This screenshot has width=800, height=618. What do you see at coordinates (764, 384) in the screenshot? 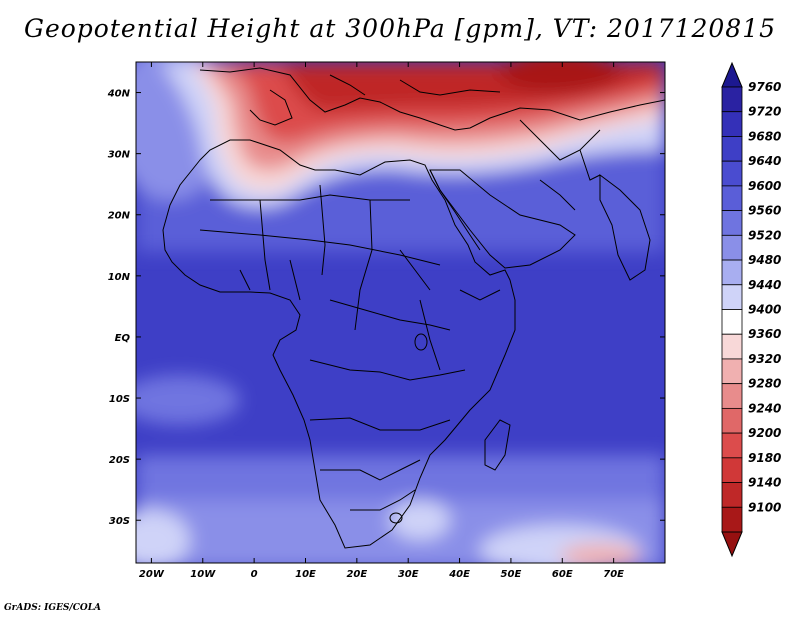
I see `colorbar-label: 9280` at bounding box center [764, 384].